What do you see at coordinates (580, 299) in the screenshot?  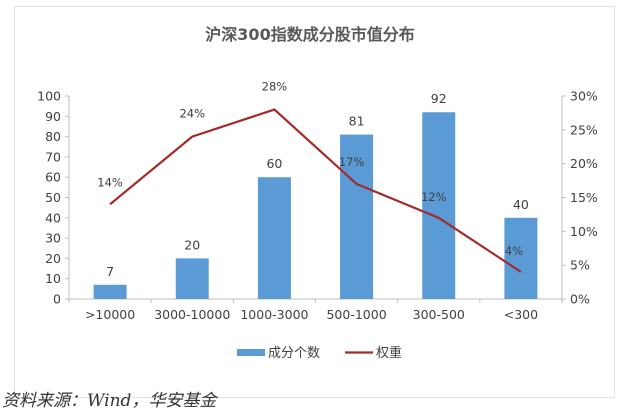 I see `right-axis-tick-label: 0%` at bounding box center [580, 299].